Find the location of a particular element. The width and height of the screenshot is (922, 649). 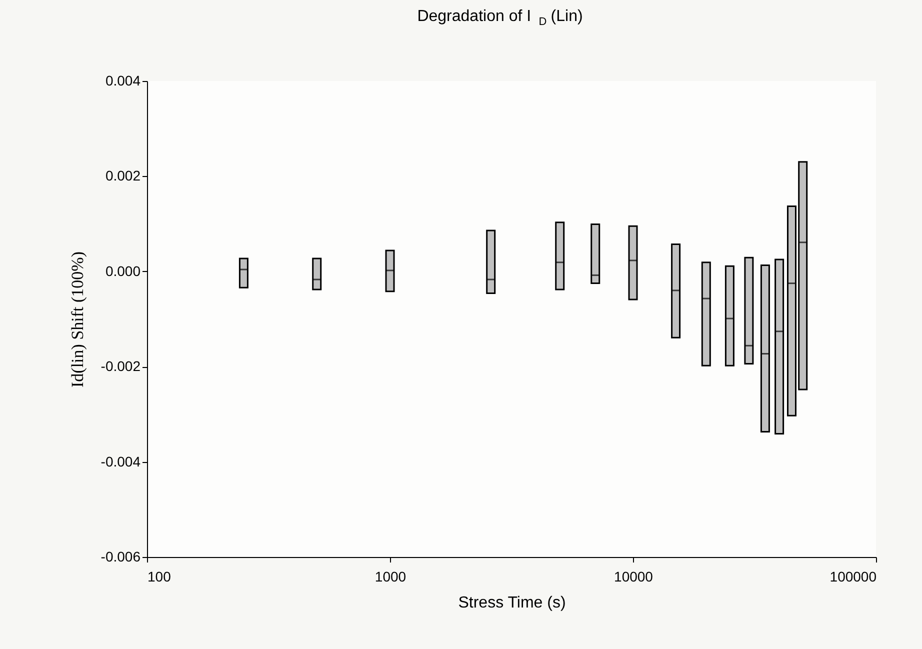

x-tick-label: 100 is located at coordinates (160, 576).